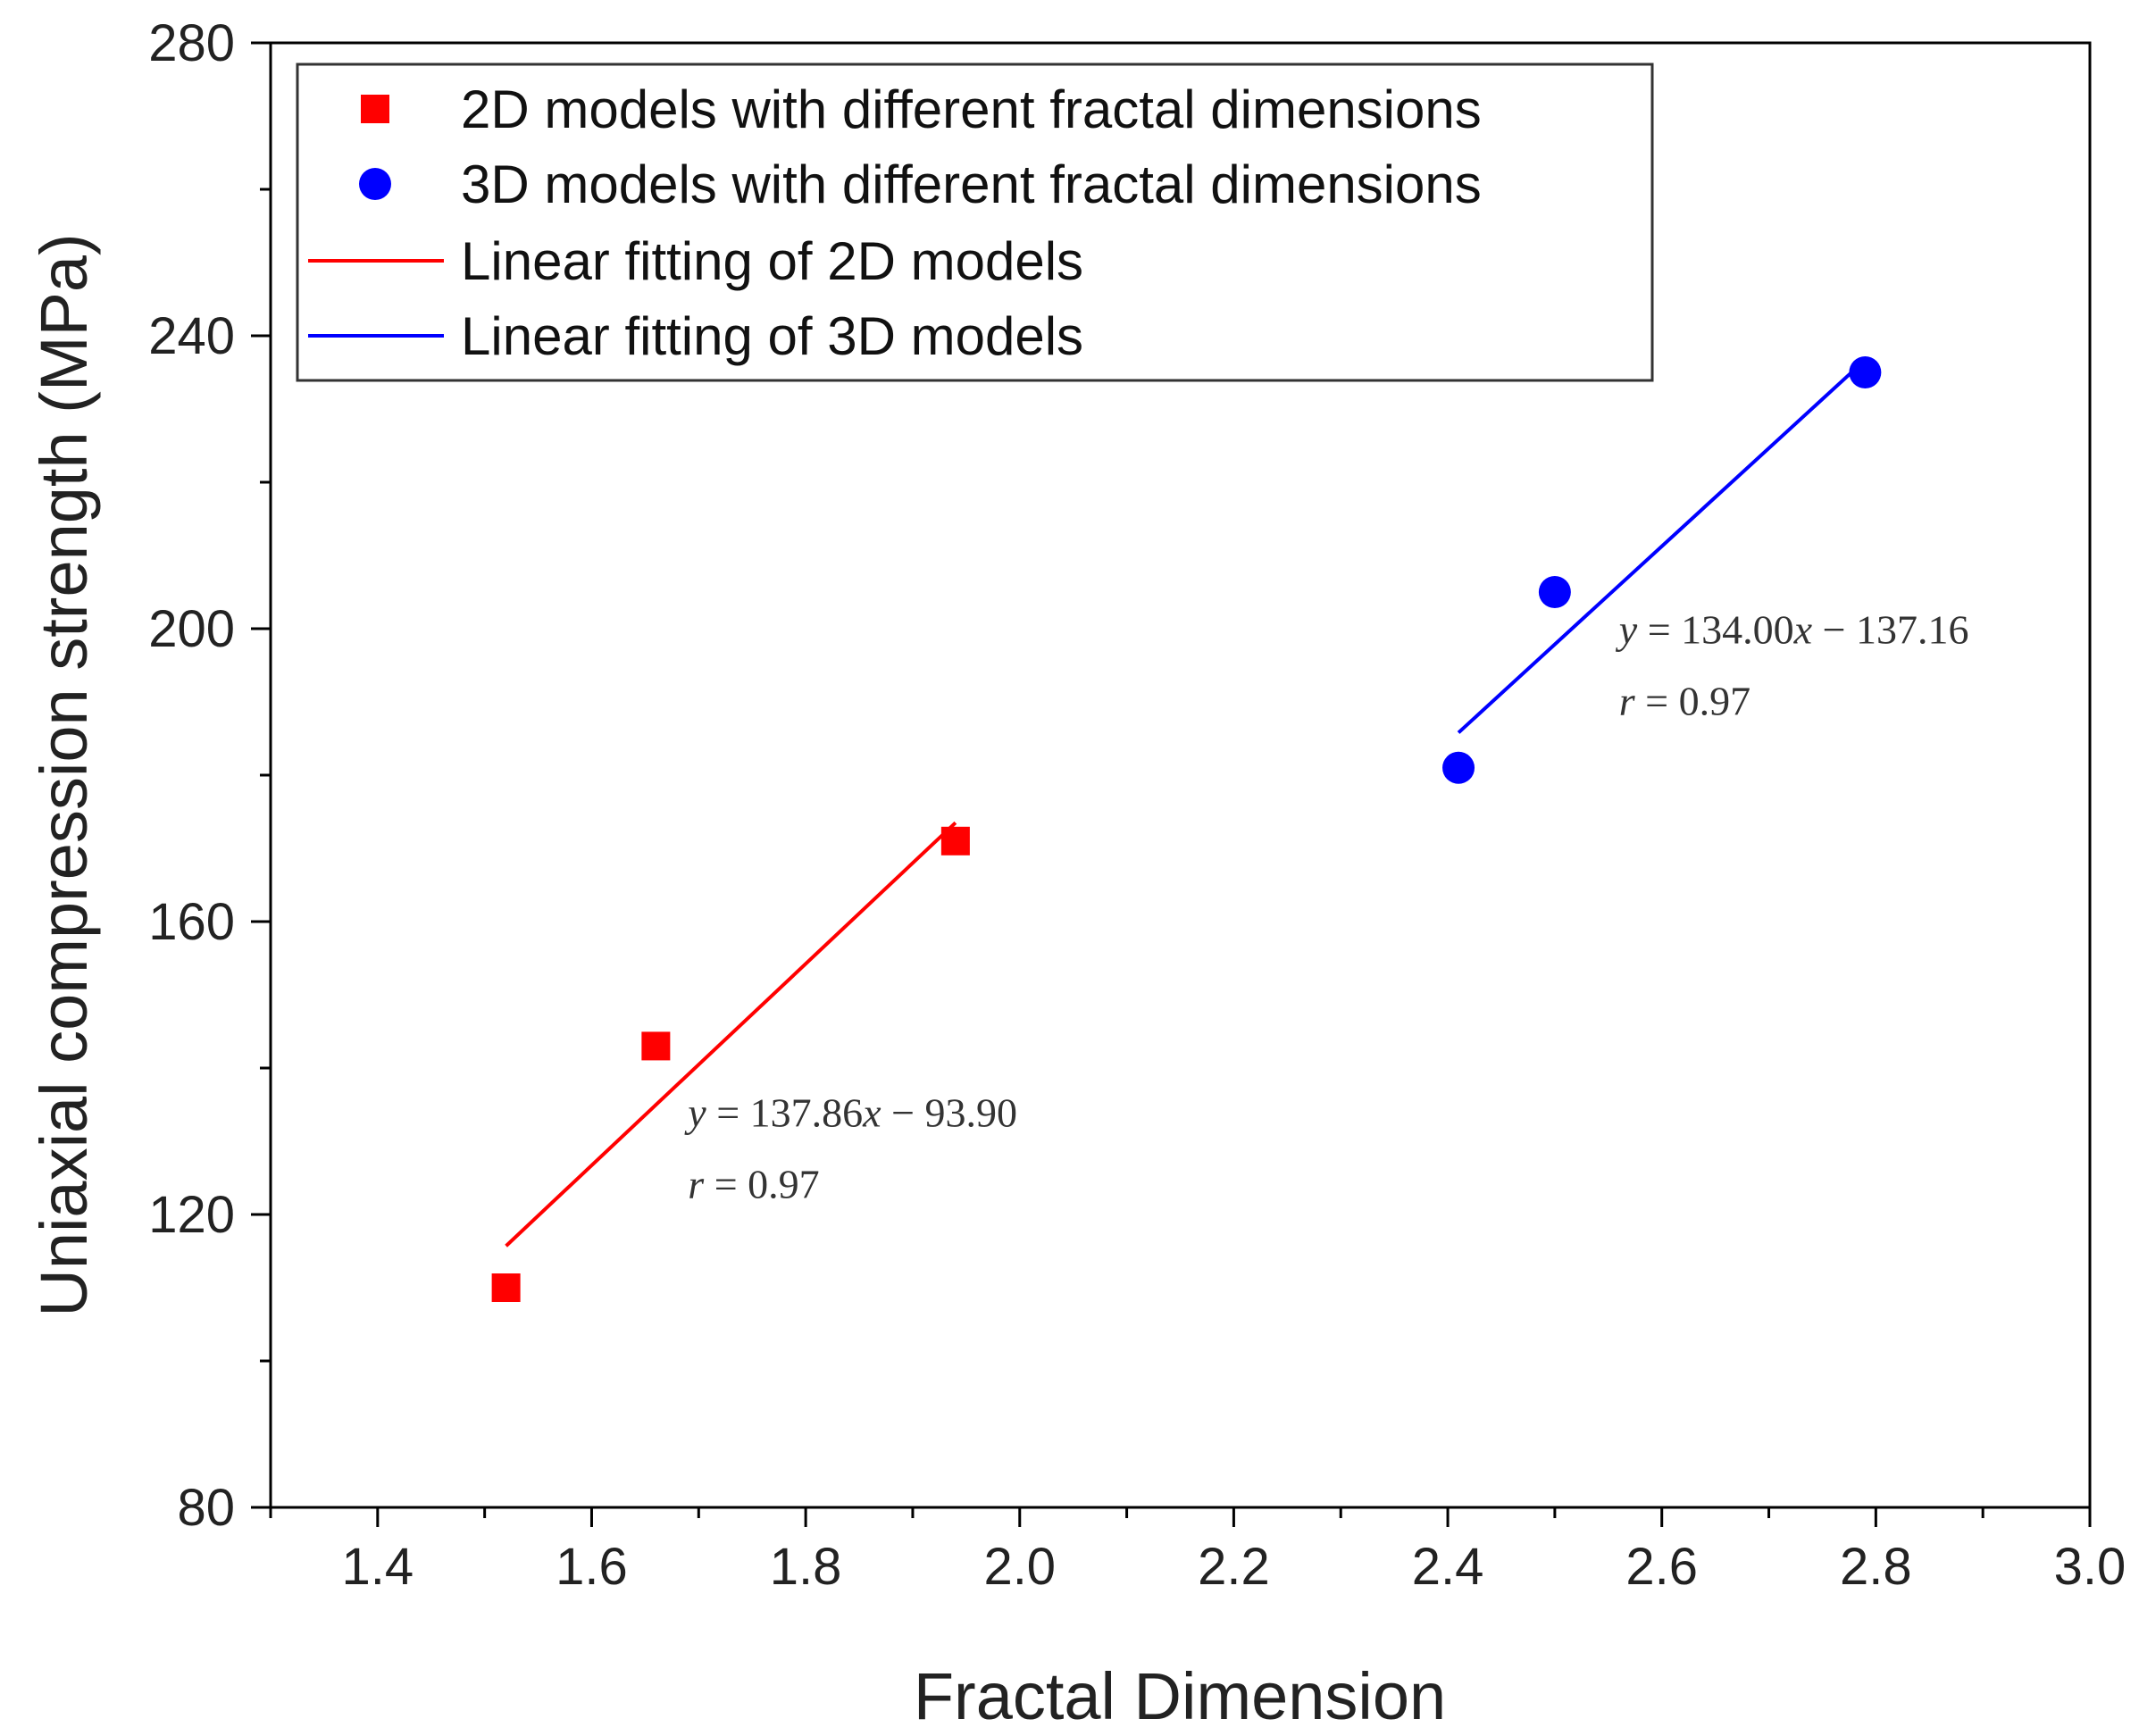  What do you see at coordinates (1019, 1567) in the screenshot?
I see `x-tick-label: 2.0` at bounding box center [1019, 1567].